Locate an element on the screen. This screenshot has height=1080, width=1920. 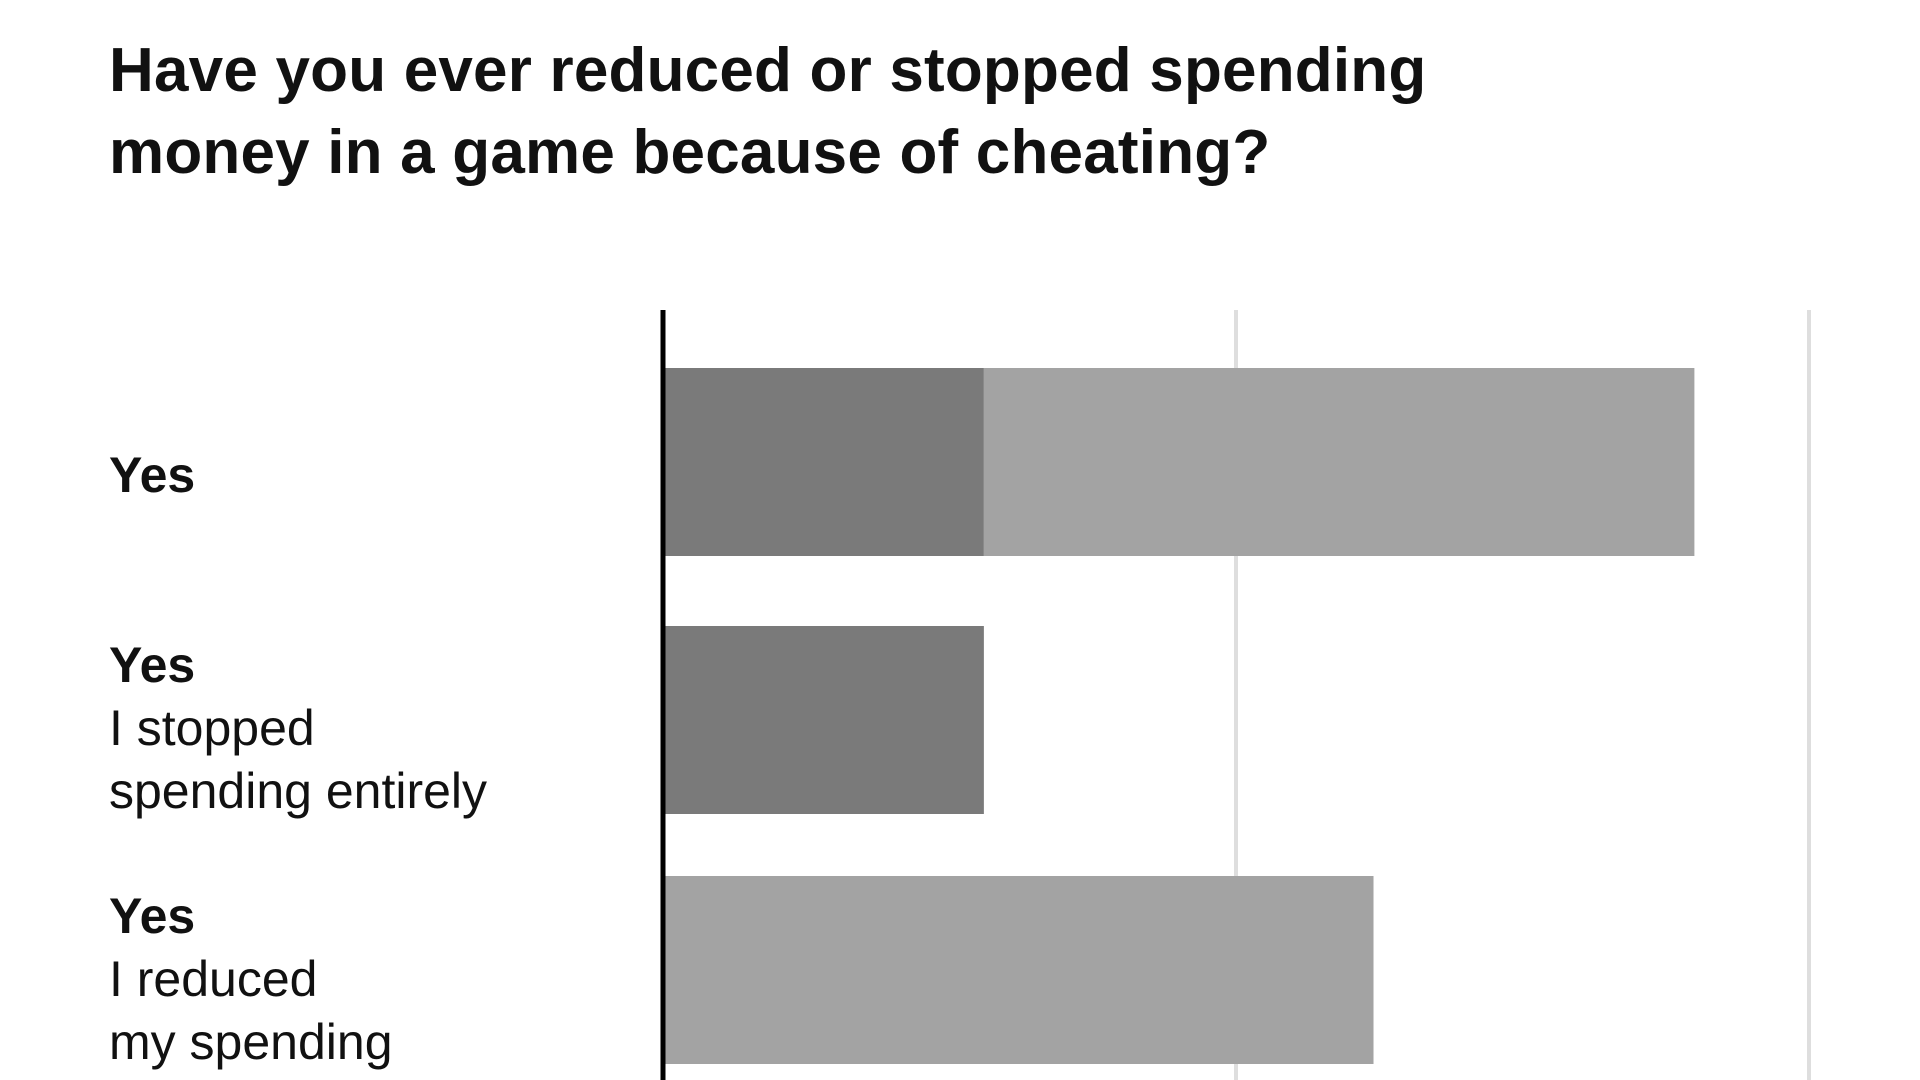
category-label-stopped-detail-1: I stopped is located at coordinates (212, 728).